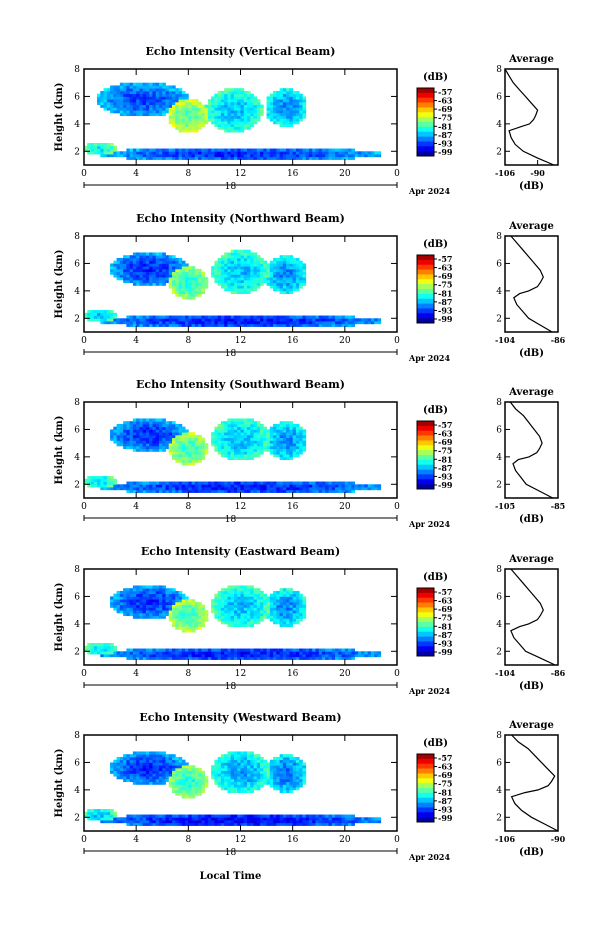  I want to click on colorbar-tick-label: -69, so click(445, 109).